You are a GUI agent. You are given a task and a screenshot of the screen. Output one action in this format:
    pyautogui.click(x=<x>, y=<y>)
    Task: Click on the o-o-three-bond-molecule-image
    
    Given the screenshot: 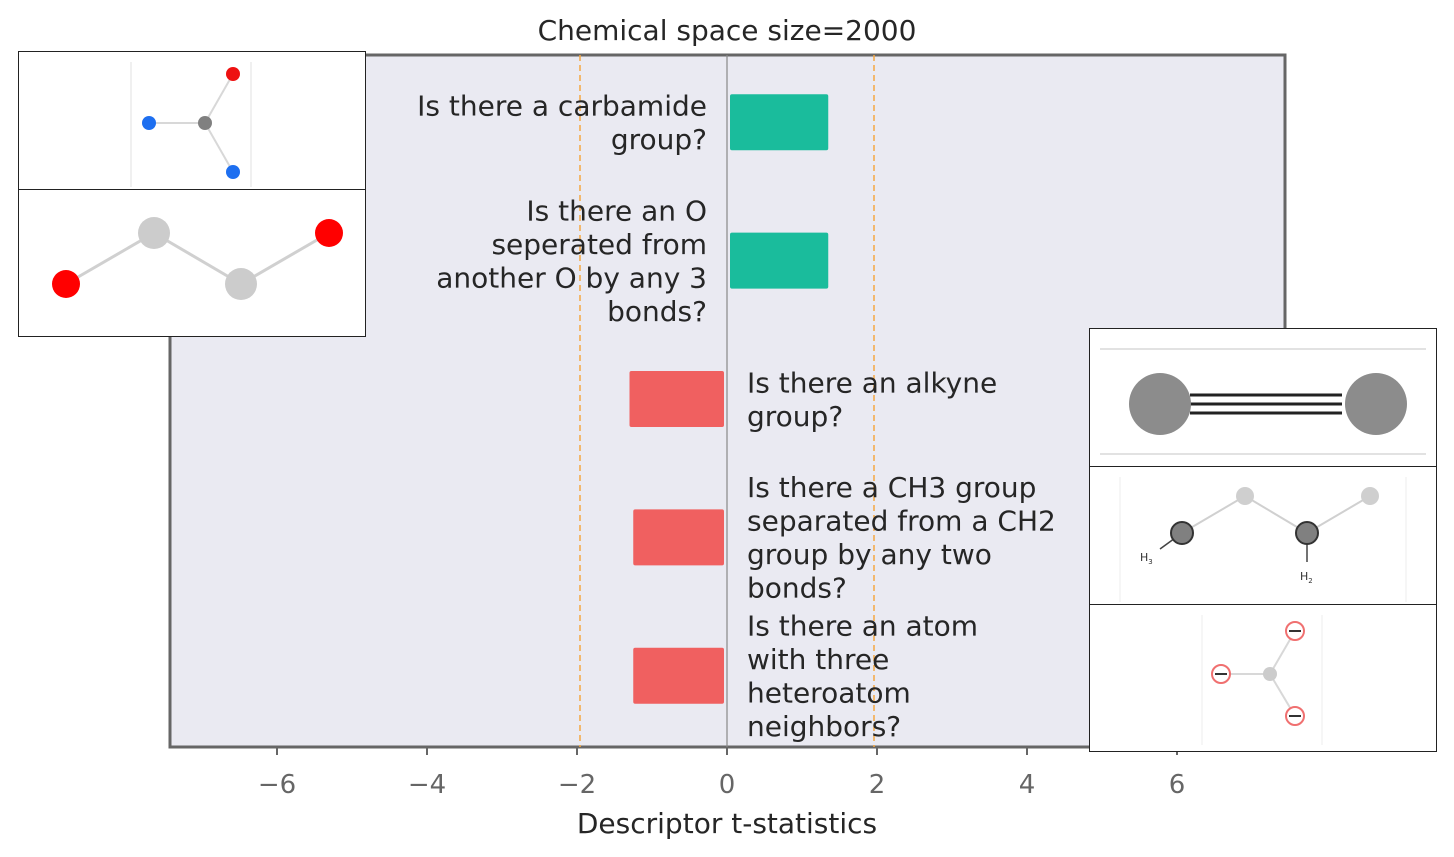 What is the action you would take?
    pyautogui.click(x=192, y=263)
    